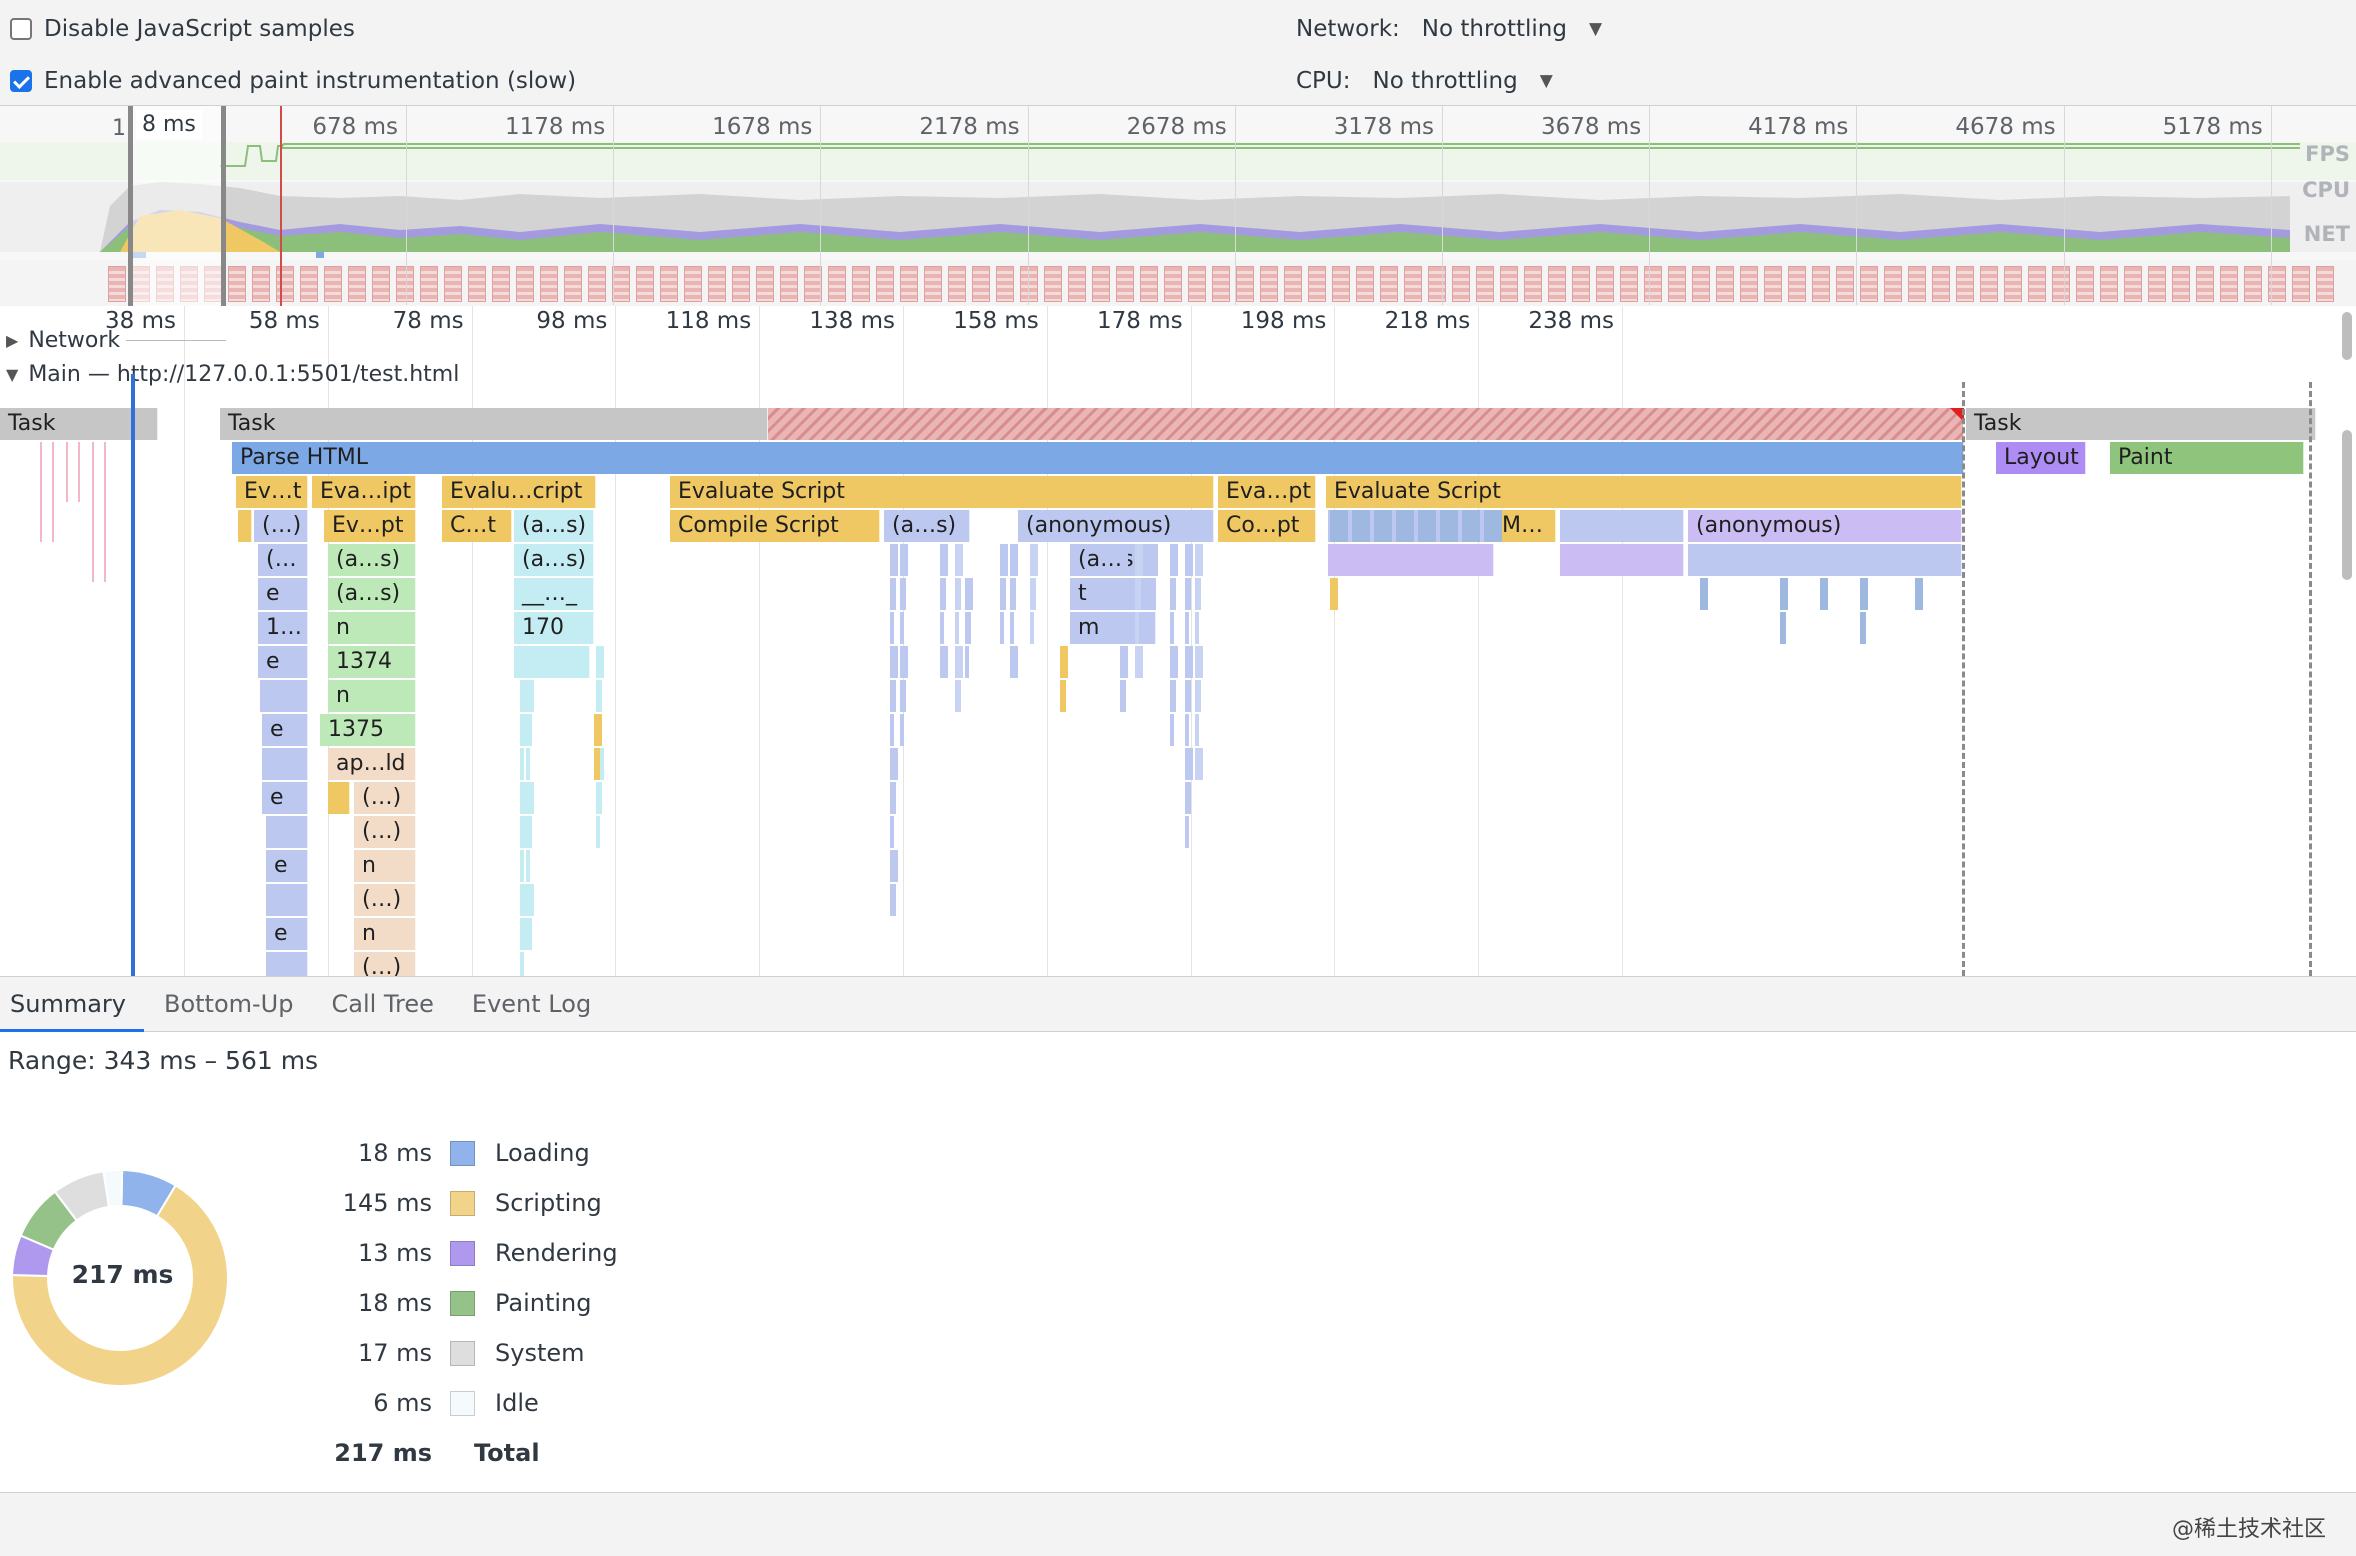  What do you see at coordinates (2207, 458) in the screenshot?
I see `paint-block: Paint` at bounding box center [2207, 458].